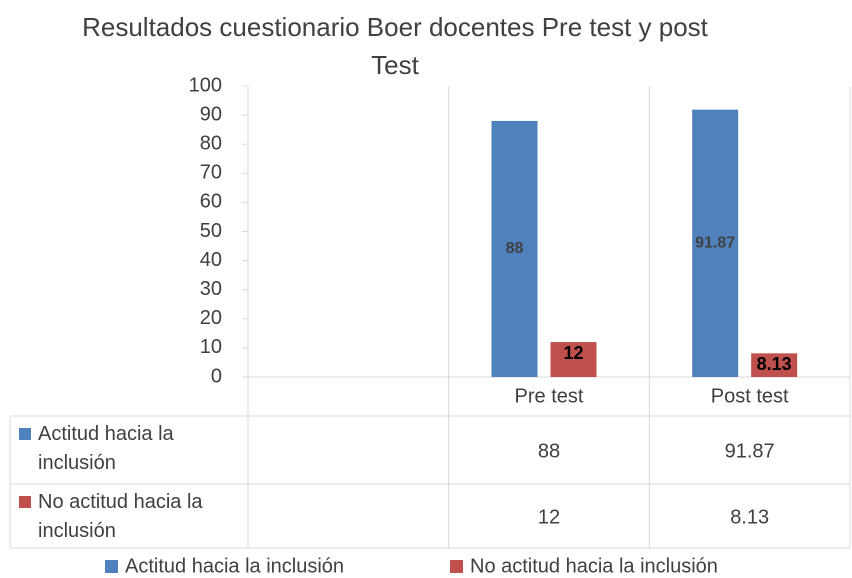  Describe the element at coordinates (211, 231) in the screenshot. I see `y-tick-label: 50` at that location.